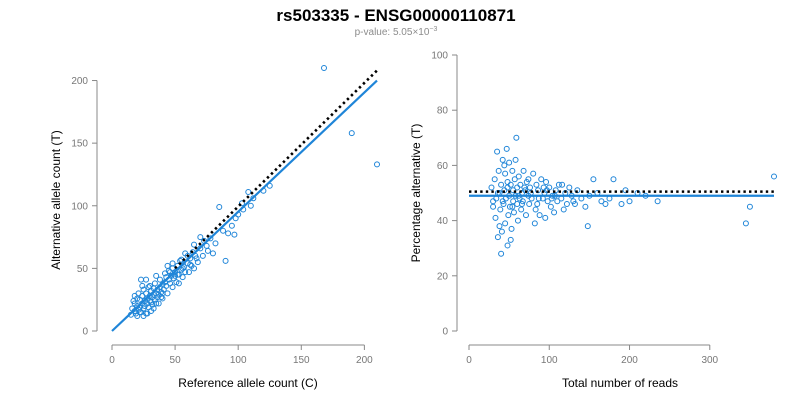 This screenshot has width=800, height=400. Describe the element at coordinates (276, 169) in the screenshot. I see `reference-dotted-line` at that location.